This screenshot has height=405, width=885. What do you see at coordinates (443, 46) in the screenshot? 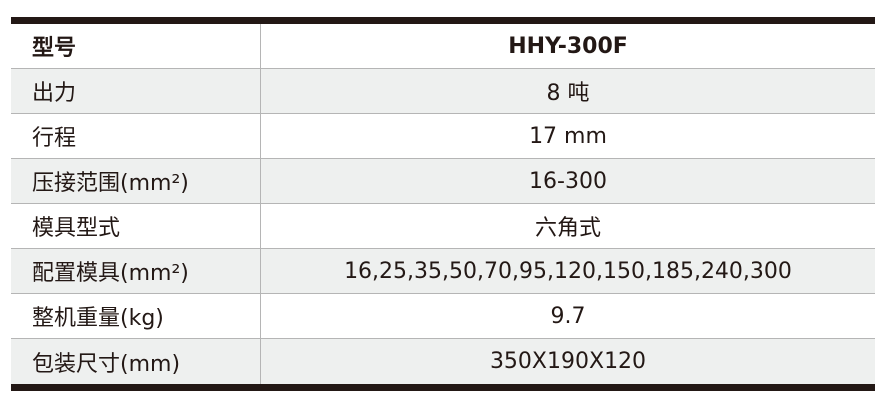
I see `table-header-row: 型号 HHY-300F` at bounding box center [443, 46].